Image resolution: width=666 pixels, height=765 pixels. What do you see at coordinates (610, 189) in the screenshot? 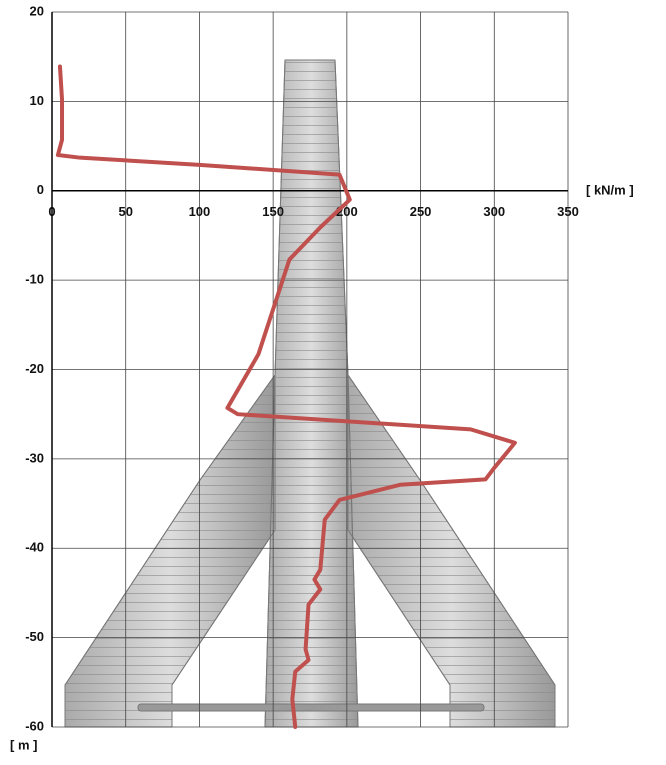
I see `x-axis-label: [ kN/m ]` at bounding box center [610, 189].